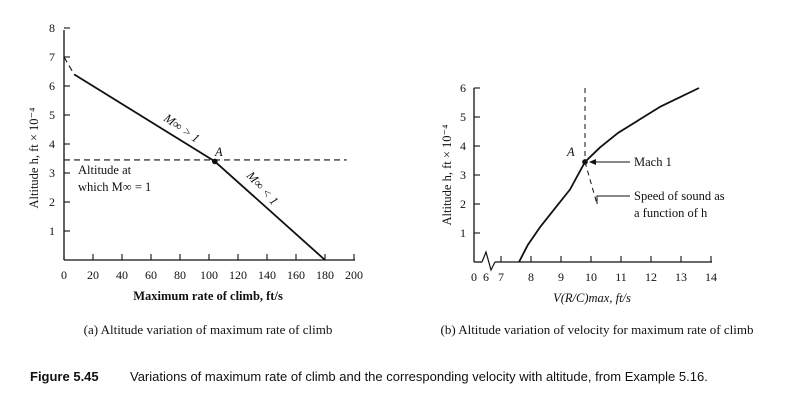 The width and height of the screenshot is (792, 409). Describe the element at coordinates (52, 231) in the screenshot. I see `panel-a-ytick-label: 1` at that location.